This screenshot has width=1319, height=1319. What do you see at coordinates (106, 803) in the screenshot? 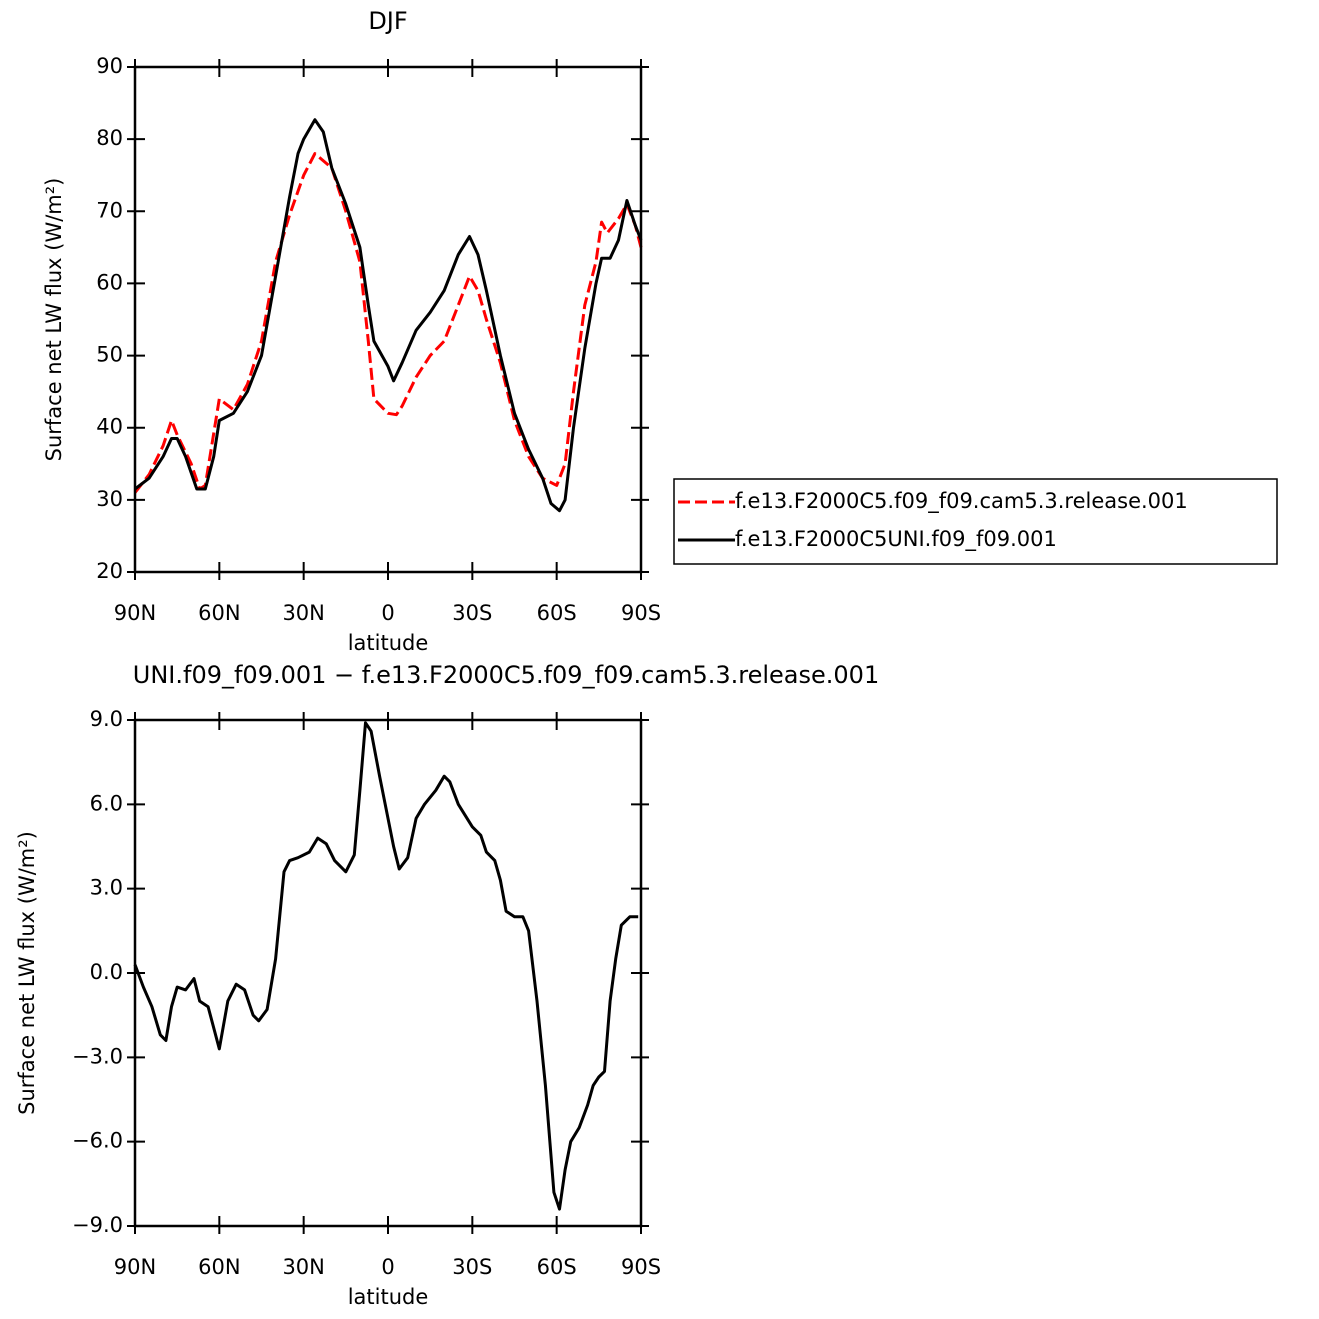
I see `y-tick-label: 6.0` at bounding box center [106, 803].